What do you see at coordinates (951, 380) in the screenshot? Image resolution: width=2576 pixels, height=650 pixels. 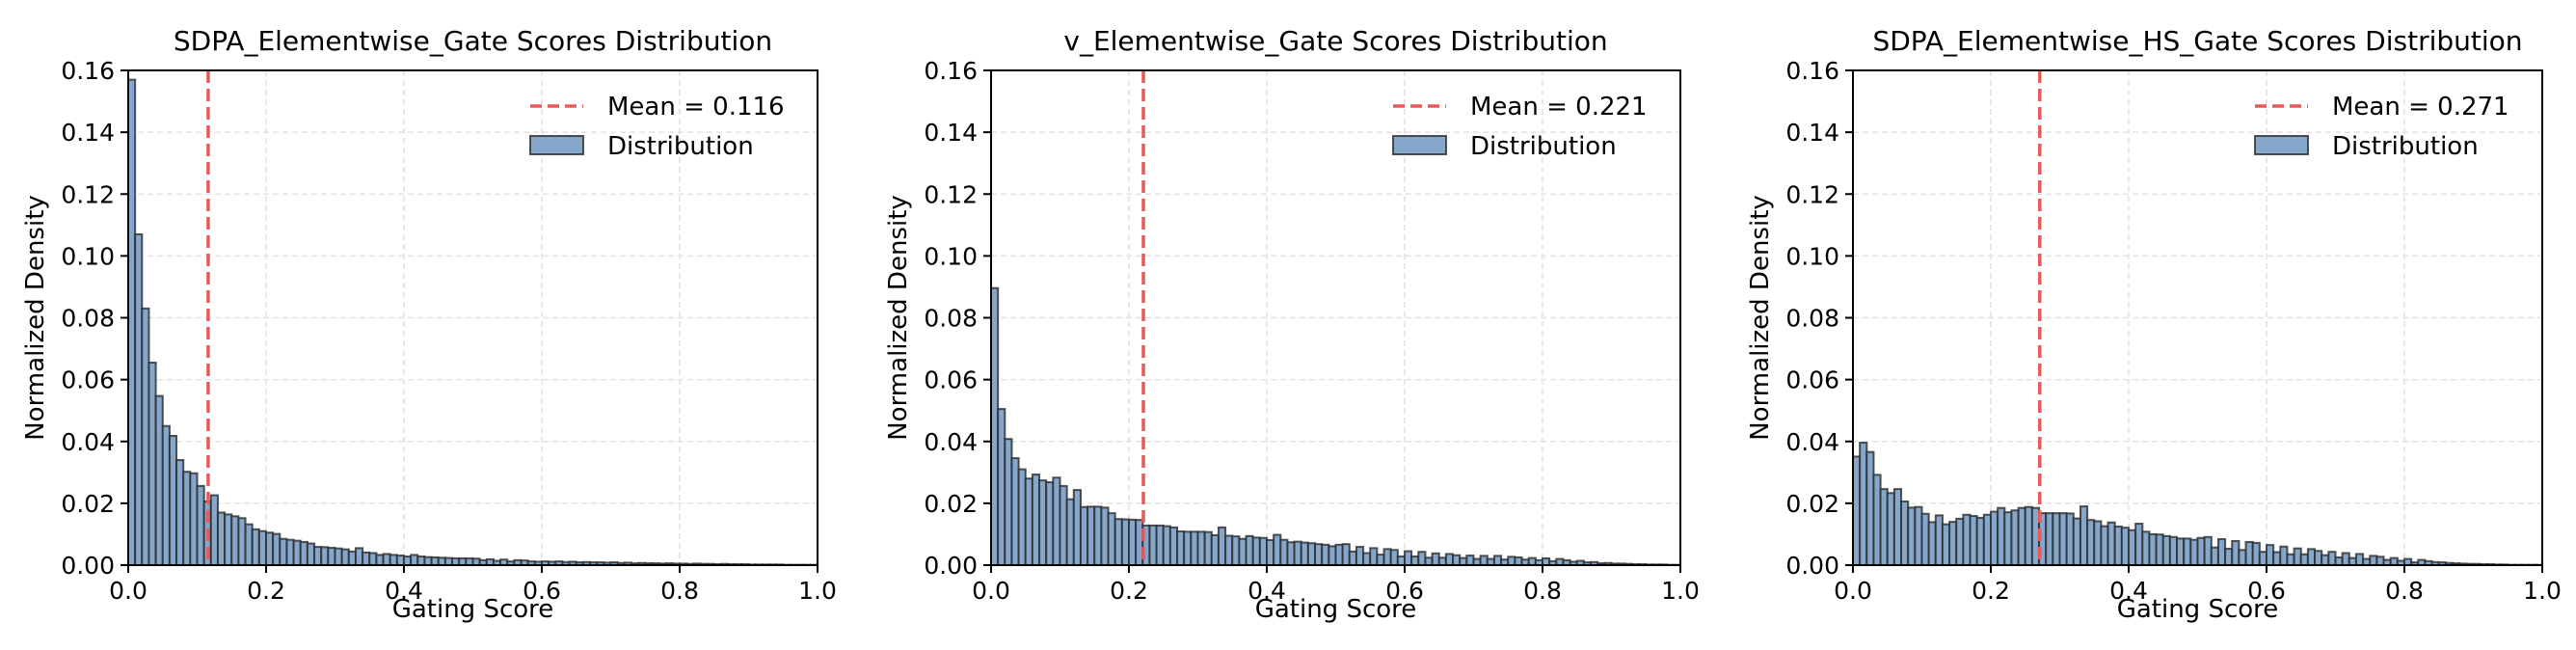 I see `y-tick-label: 0.06` at bounding box center [951, 380].